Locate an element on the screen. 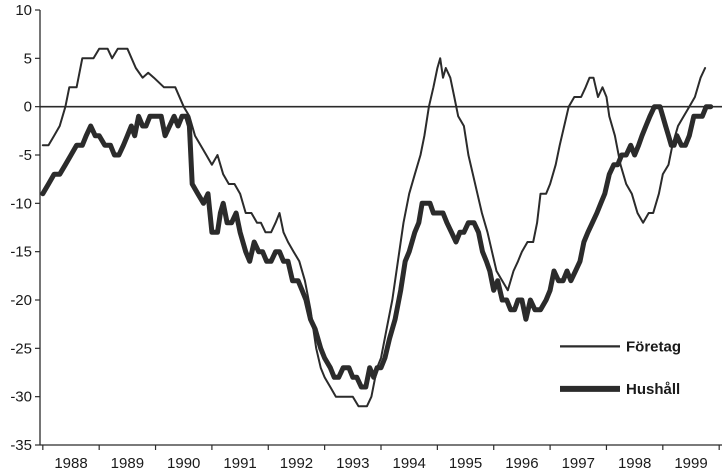  x-tick-label: 1991 is located at coordinates (239, 463).